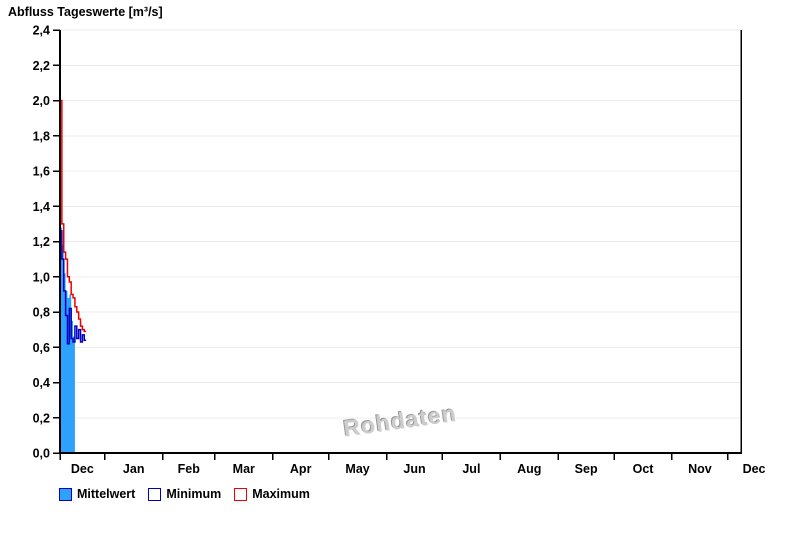 This screenshot has height=550, width=800. Describe the element at coordinates (194, 494) in the screenshot. I see `legend-label: Minimum` at that location.